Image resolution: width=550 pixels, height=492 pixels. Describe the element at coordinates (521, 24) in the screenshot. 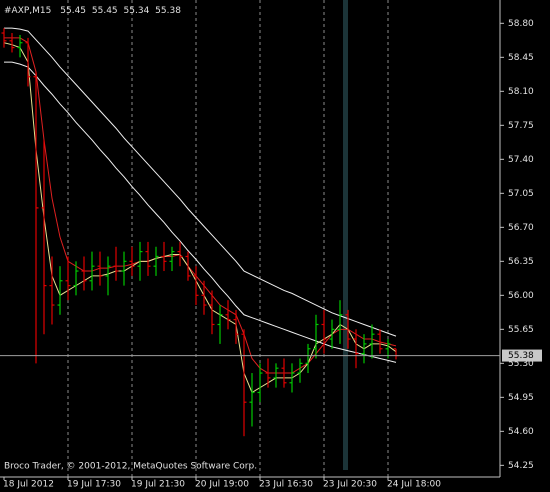

I see `y-tick-label: 58.80` at that location.